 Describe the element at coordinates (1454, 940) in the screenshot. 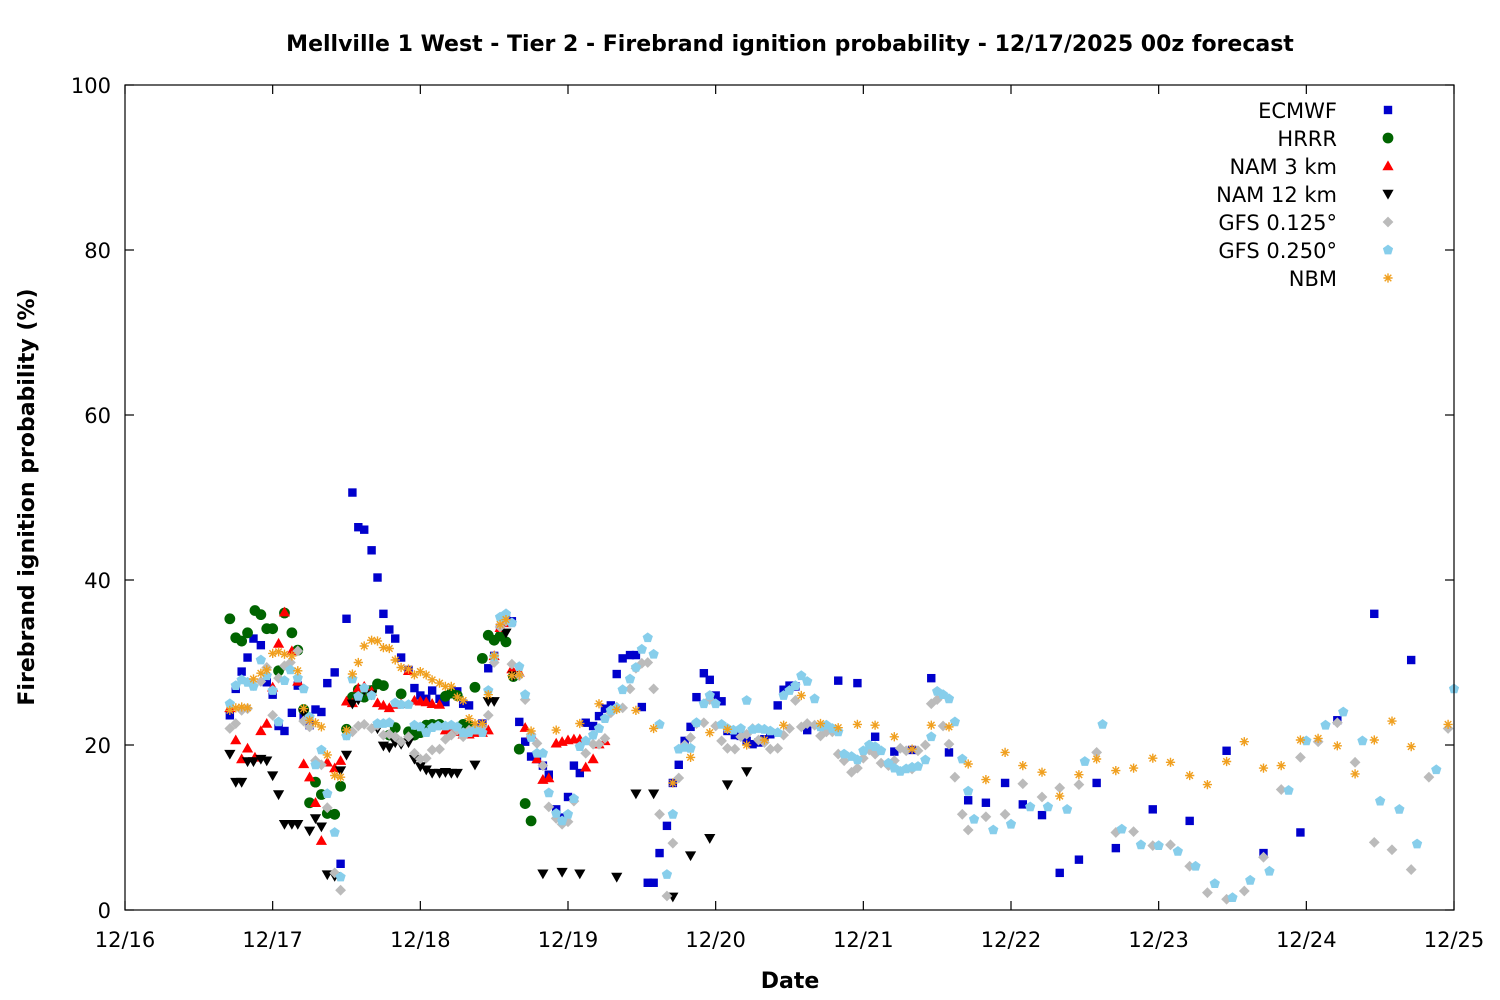

I see `x-tick-label: 12/25` at that location.